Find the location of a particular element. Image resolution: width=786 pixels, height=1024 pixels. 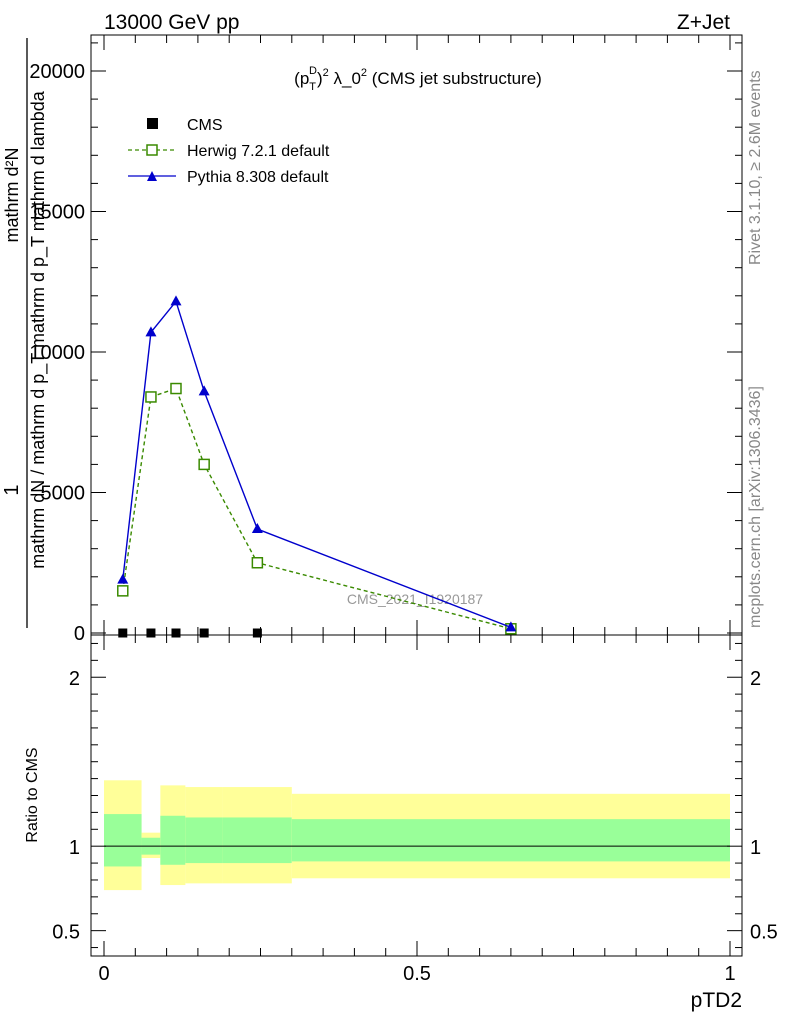

main-y-tick-label: 15000 is located at coordinates (57, 213).